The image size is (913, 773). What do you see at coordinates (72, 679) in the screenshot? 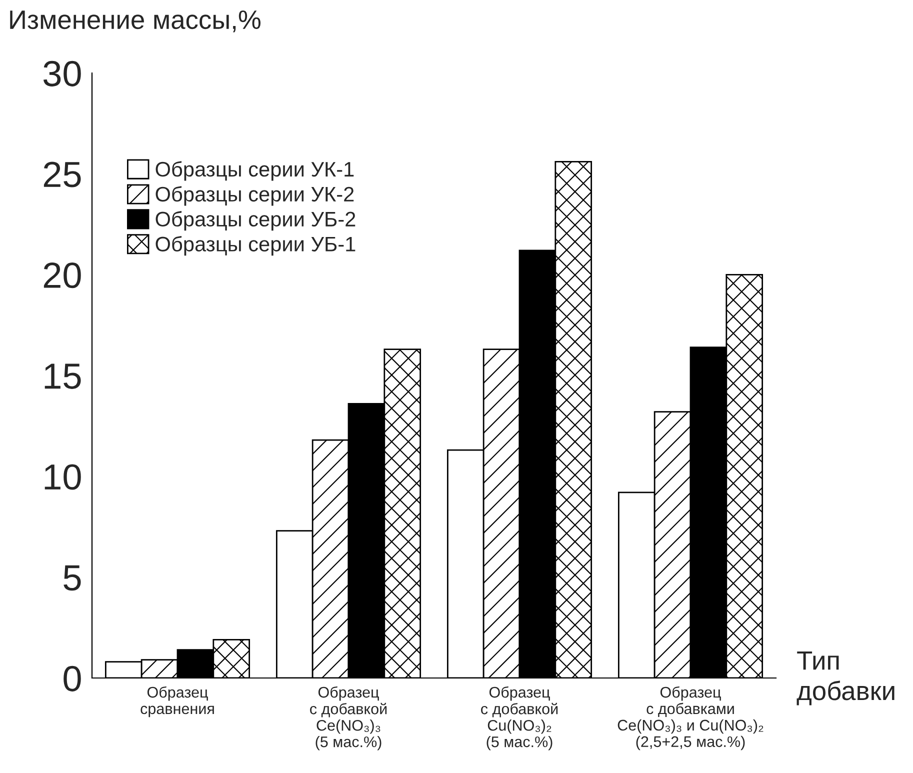
I see `y-tick-label: 0` at bounding box center [72, 679].